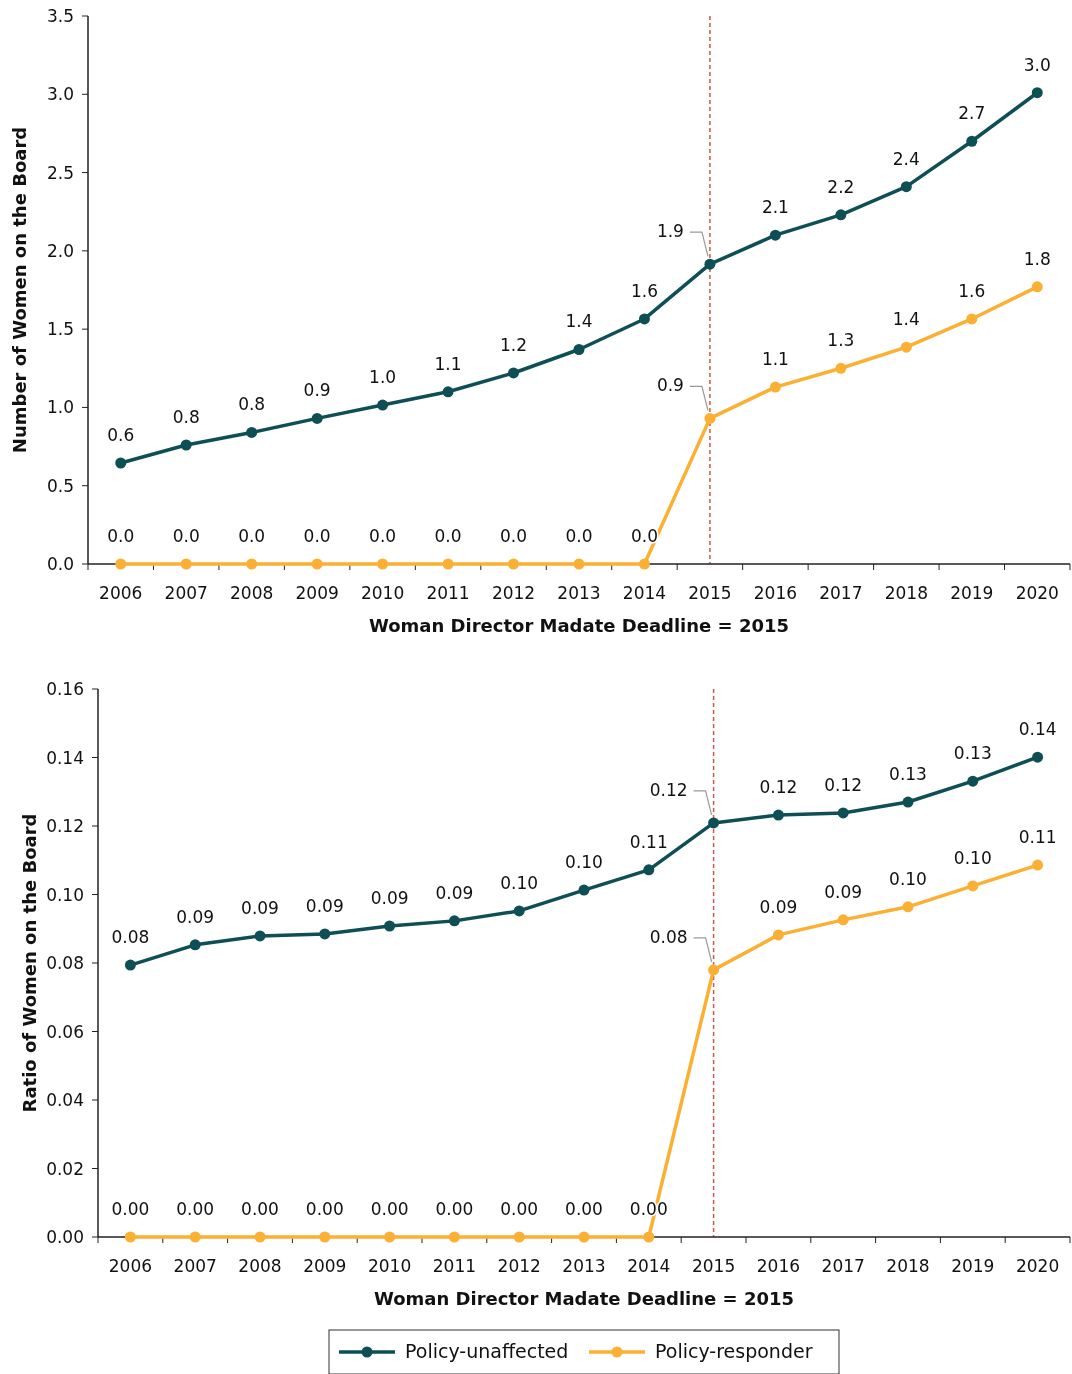 The image size is (1072, 1374). I want to click on y-axis-title: Number of Women on the Board, so click(19, 290).